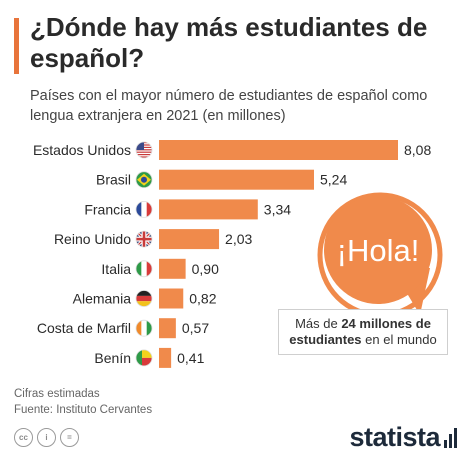  Describe the element at coordinates (69, 437) in the screenshot. I see `no-derivatives-icon: =` at that location.